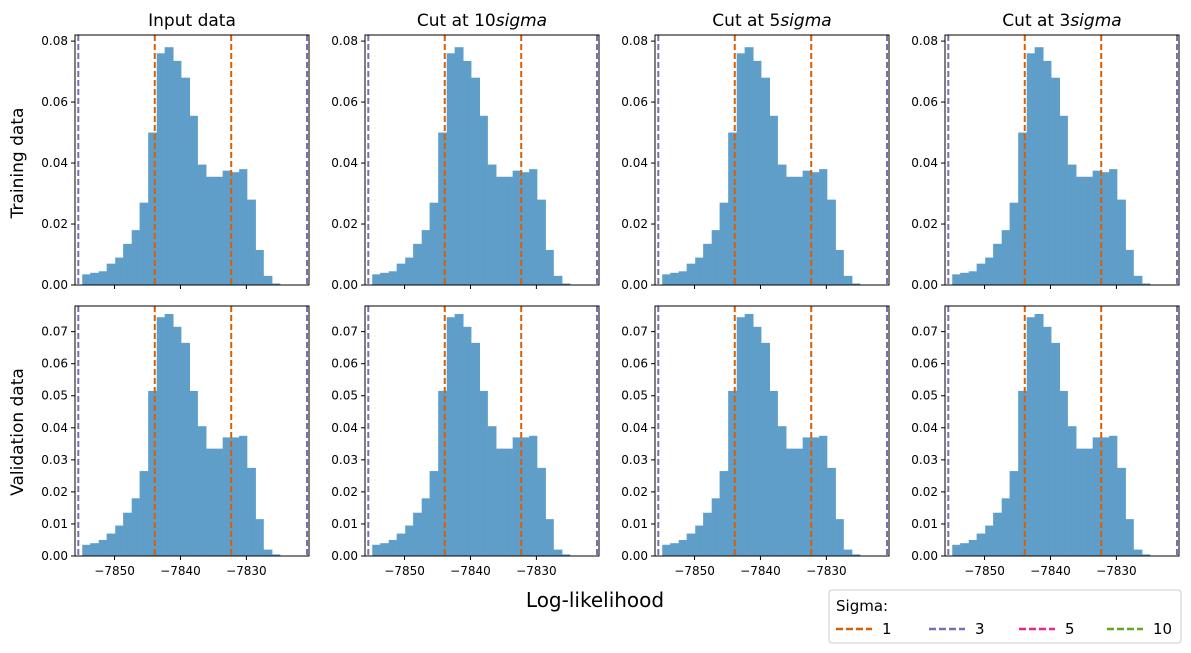 Image resolution: width=1191 pixels, height=653 pixels. What do you see at coordinates (887, 629) in the screenshot?
I see `legend-label-sigma-1: 1` at bounding box center [887, 629].